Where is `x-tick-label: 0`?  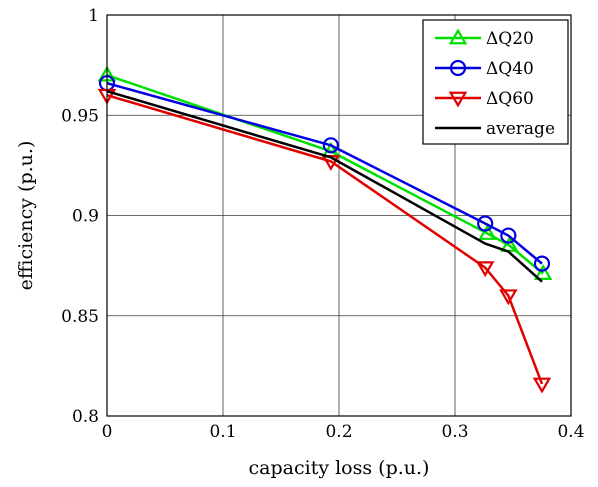
x-tick-label: 0 is located at coordinates (107, 432).